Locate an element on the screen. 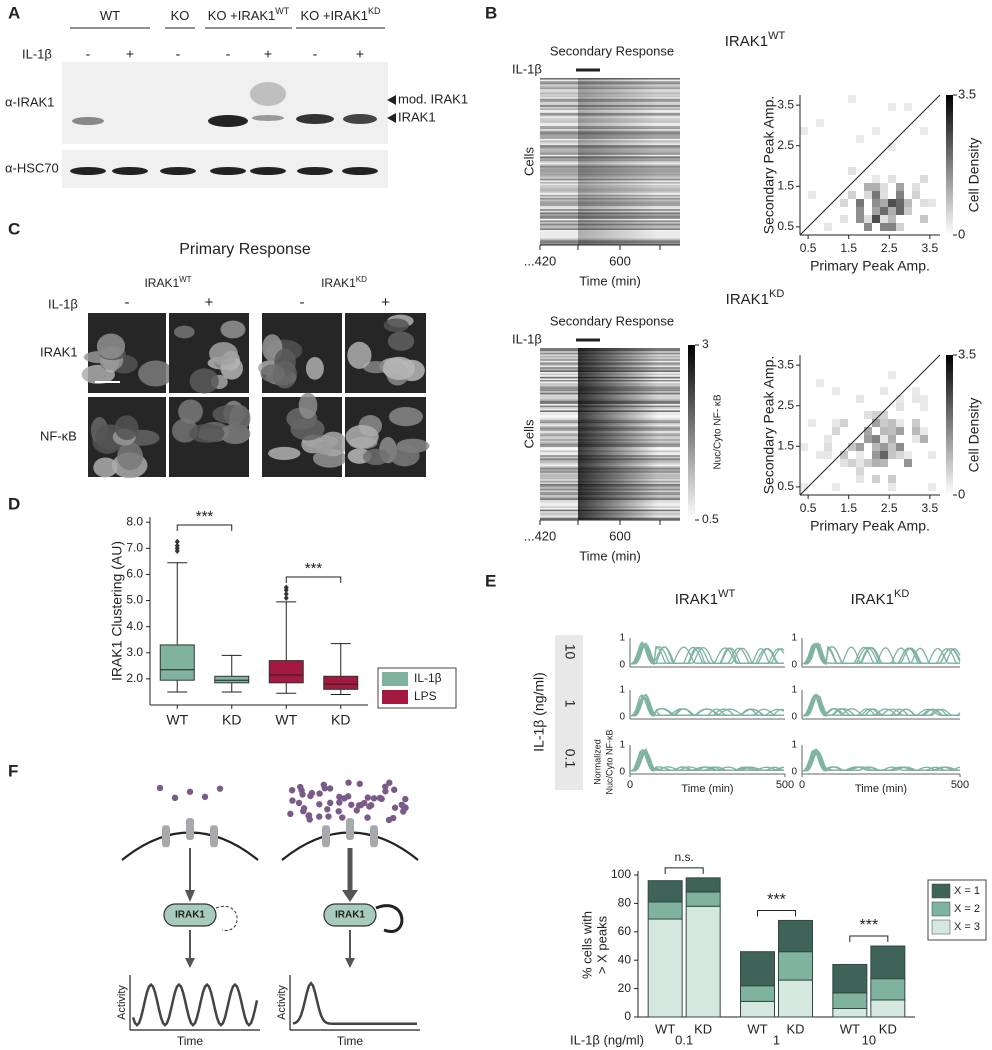  label-superscript: KD is located at coordinates (901, 594).